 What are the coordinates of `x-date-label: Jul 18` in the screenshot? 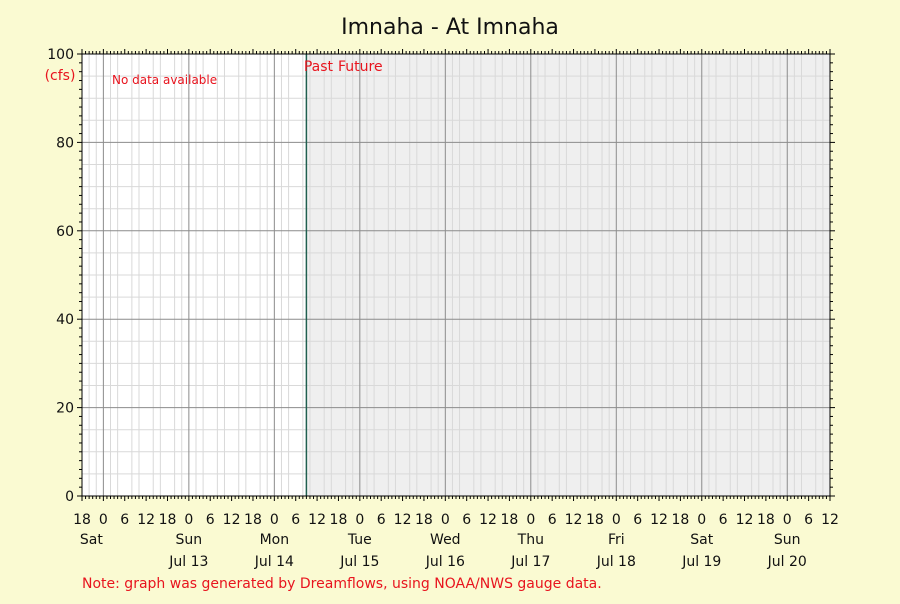 It's located at (616, 562).